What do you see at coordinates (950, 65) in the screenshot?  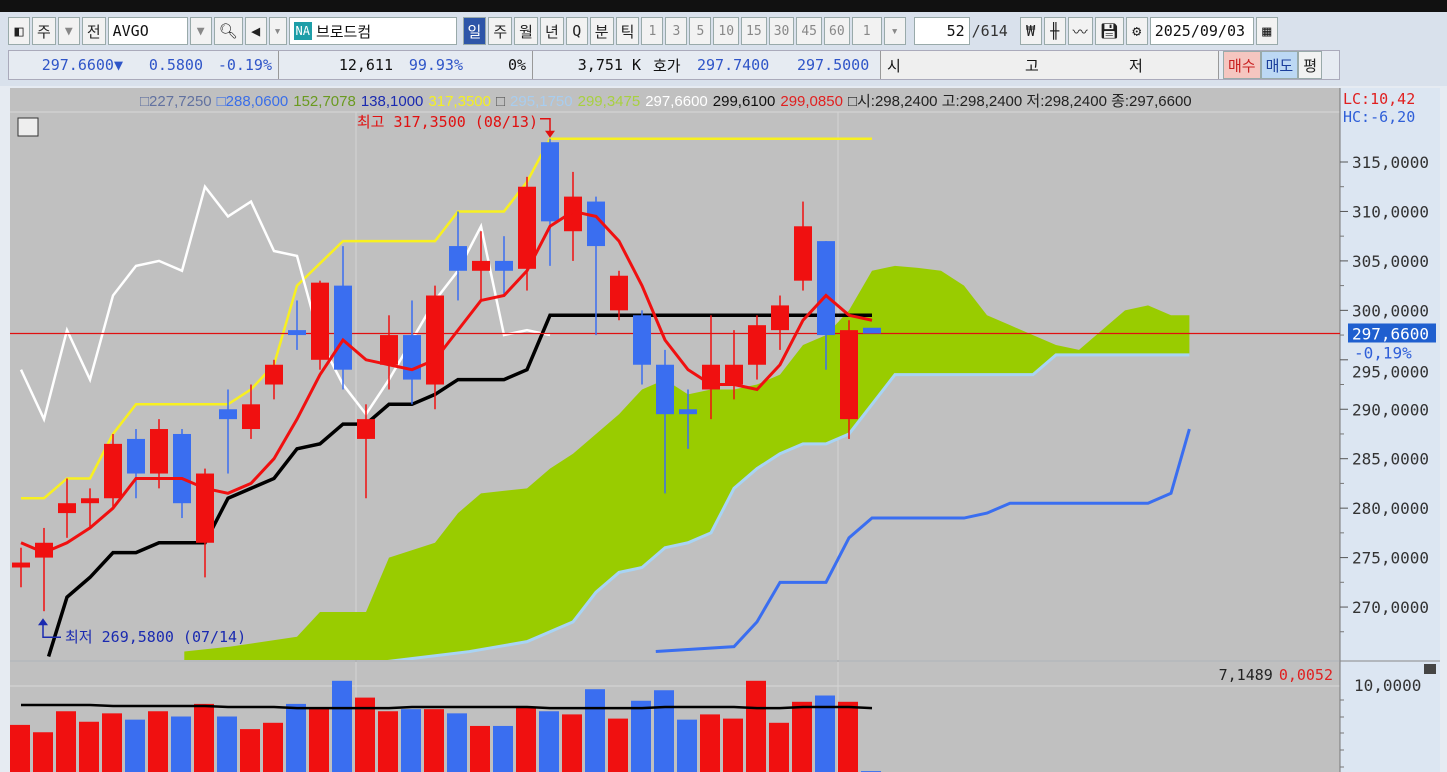 I see `open-label: 시` at bounding box center [950, 65].